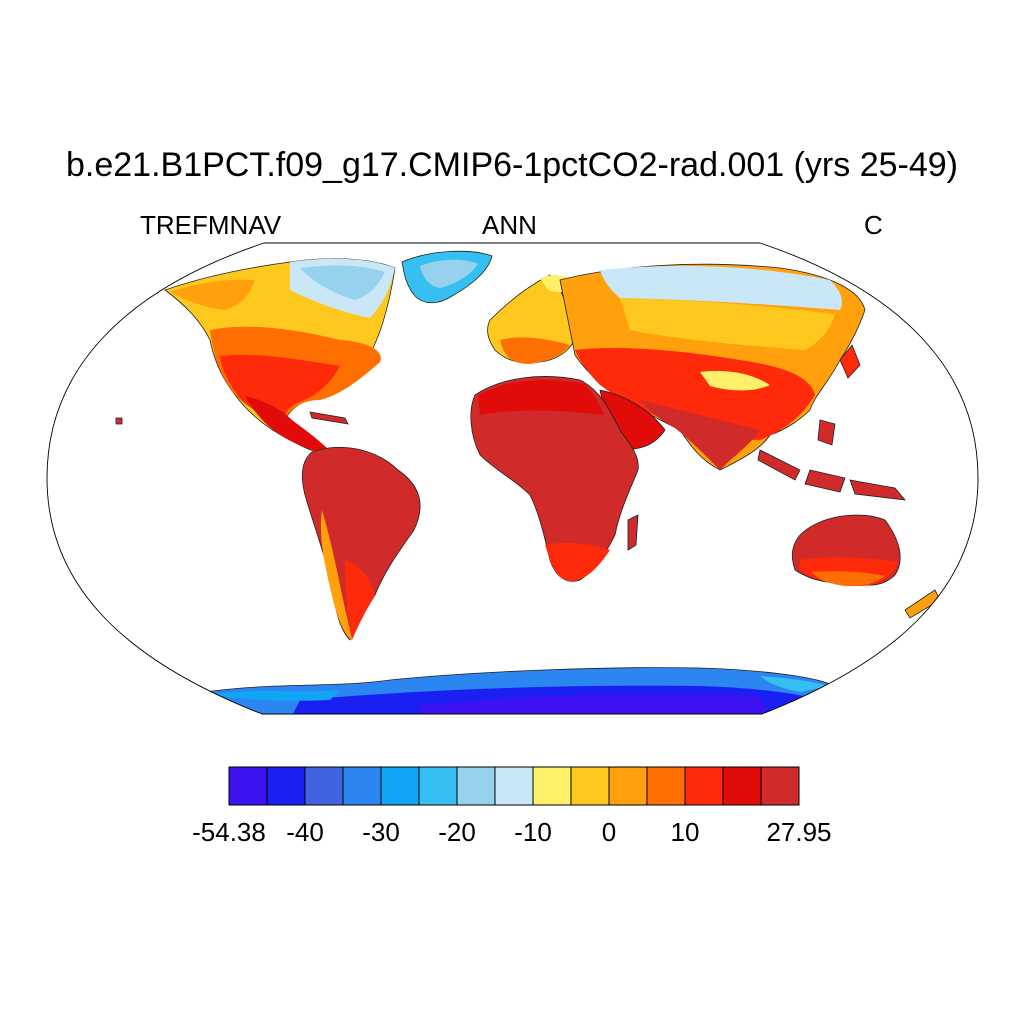 The height and width of the screenshot is (1024, 1024). What do you see at coordinates (609, 832) in the screenshot?
I see `colorbar-tick-label: 0` at bounding box center [609, 832].